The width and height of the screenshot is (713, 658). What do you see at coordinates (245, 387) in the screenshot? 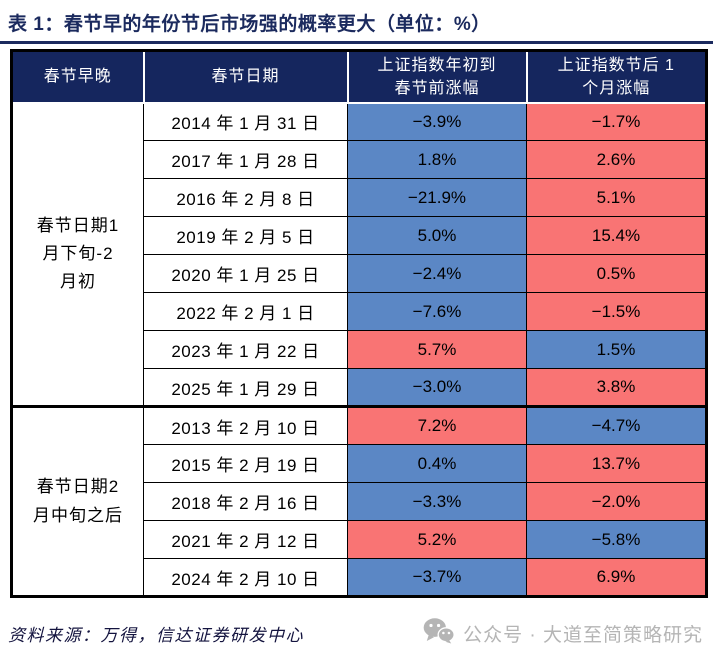
I see `date-cell: 2025 年 1 月 29 日` at bounding box center [245, 387].